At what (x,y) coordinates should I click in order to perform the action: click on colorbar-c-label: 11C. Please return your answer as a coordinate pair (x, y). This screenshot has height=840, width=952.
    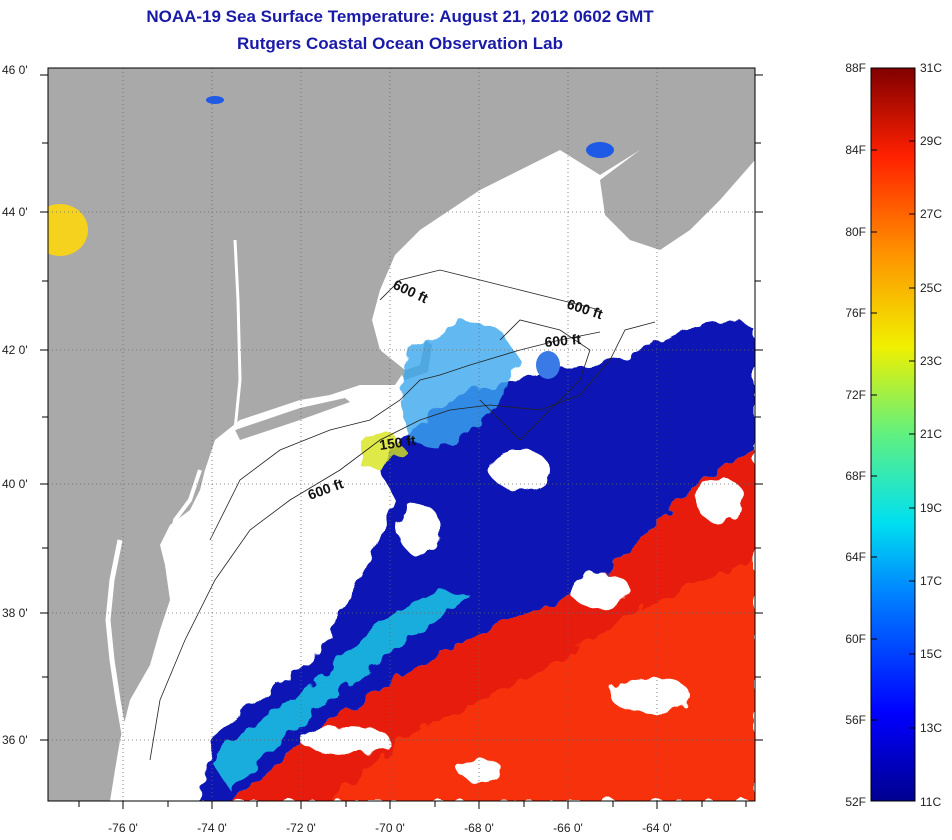
    Looking at the image, I should click on (930, 802).